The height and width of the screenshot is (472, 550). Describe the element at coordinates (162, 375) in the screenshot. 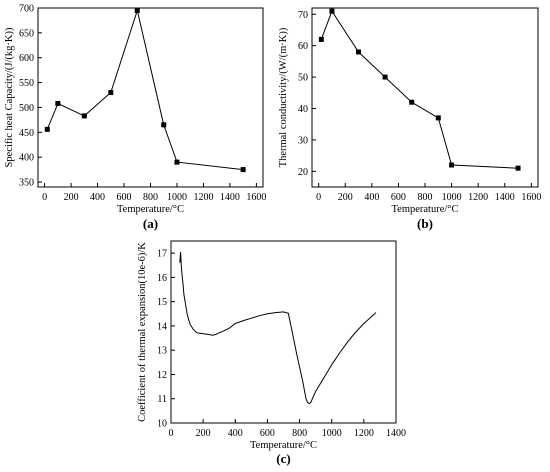

I see `y-tick-label: 12` at that location.